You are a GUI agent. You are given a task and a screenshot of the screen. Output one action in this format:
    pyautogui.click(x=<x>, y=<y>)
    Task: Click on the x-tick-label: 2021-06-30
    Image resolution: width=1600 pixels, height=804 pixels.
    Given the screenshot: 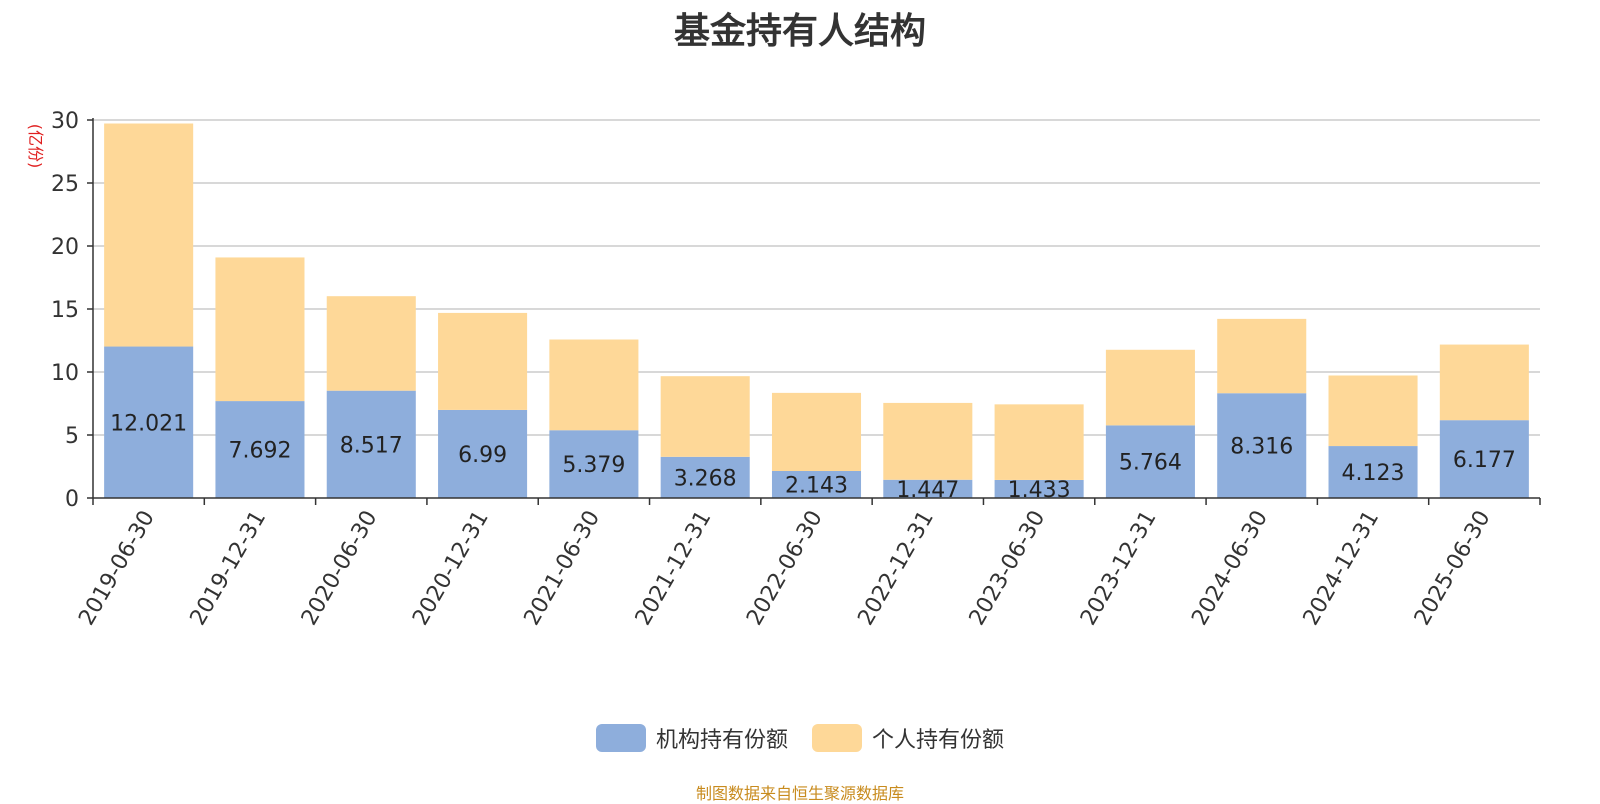 What is the action you would take?
    pyautogui.click(x=563, y=568)
    